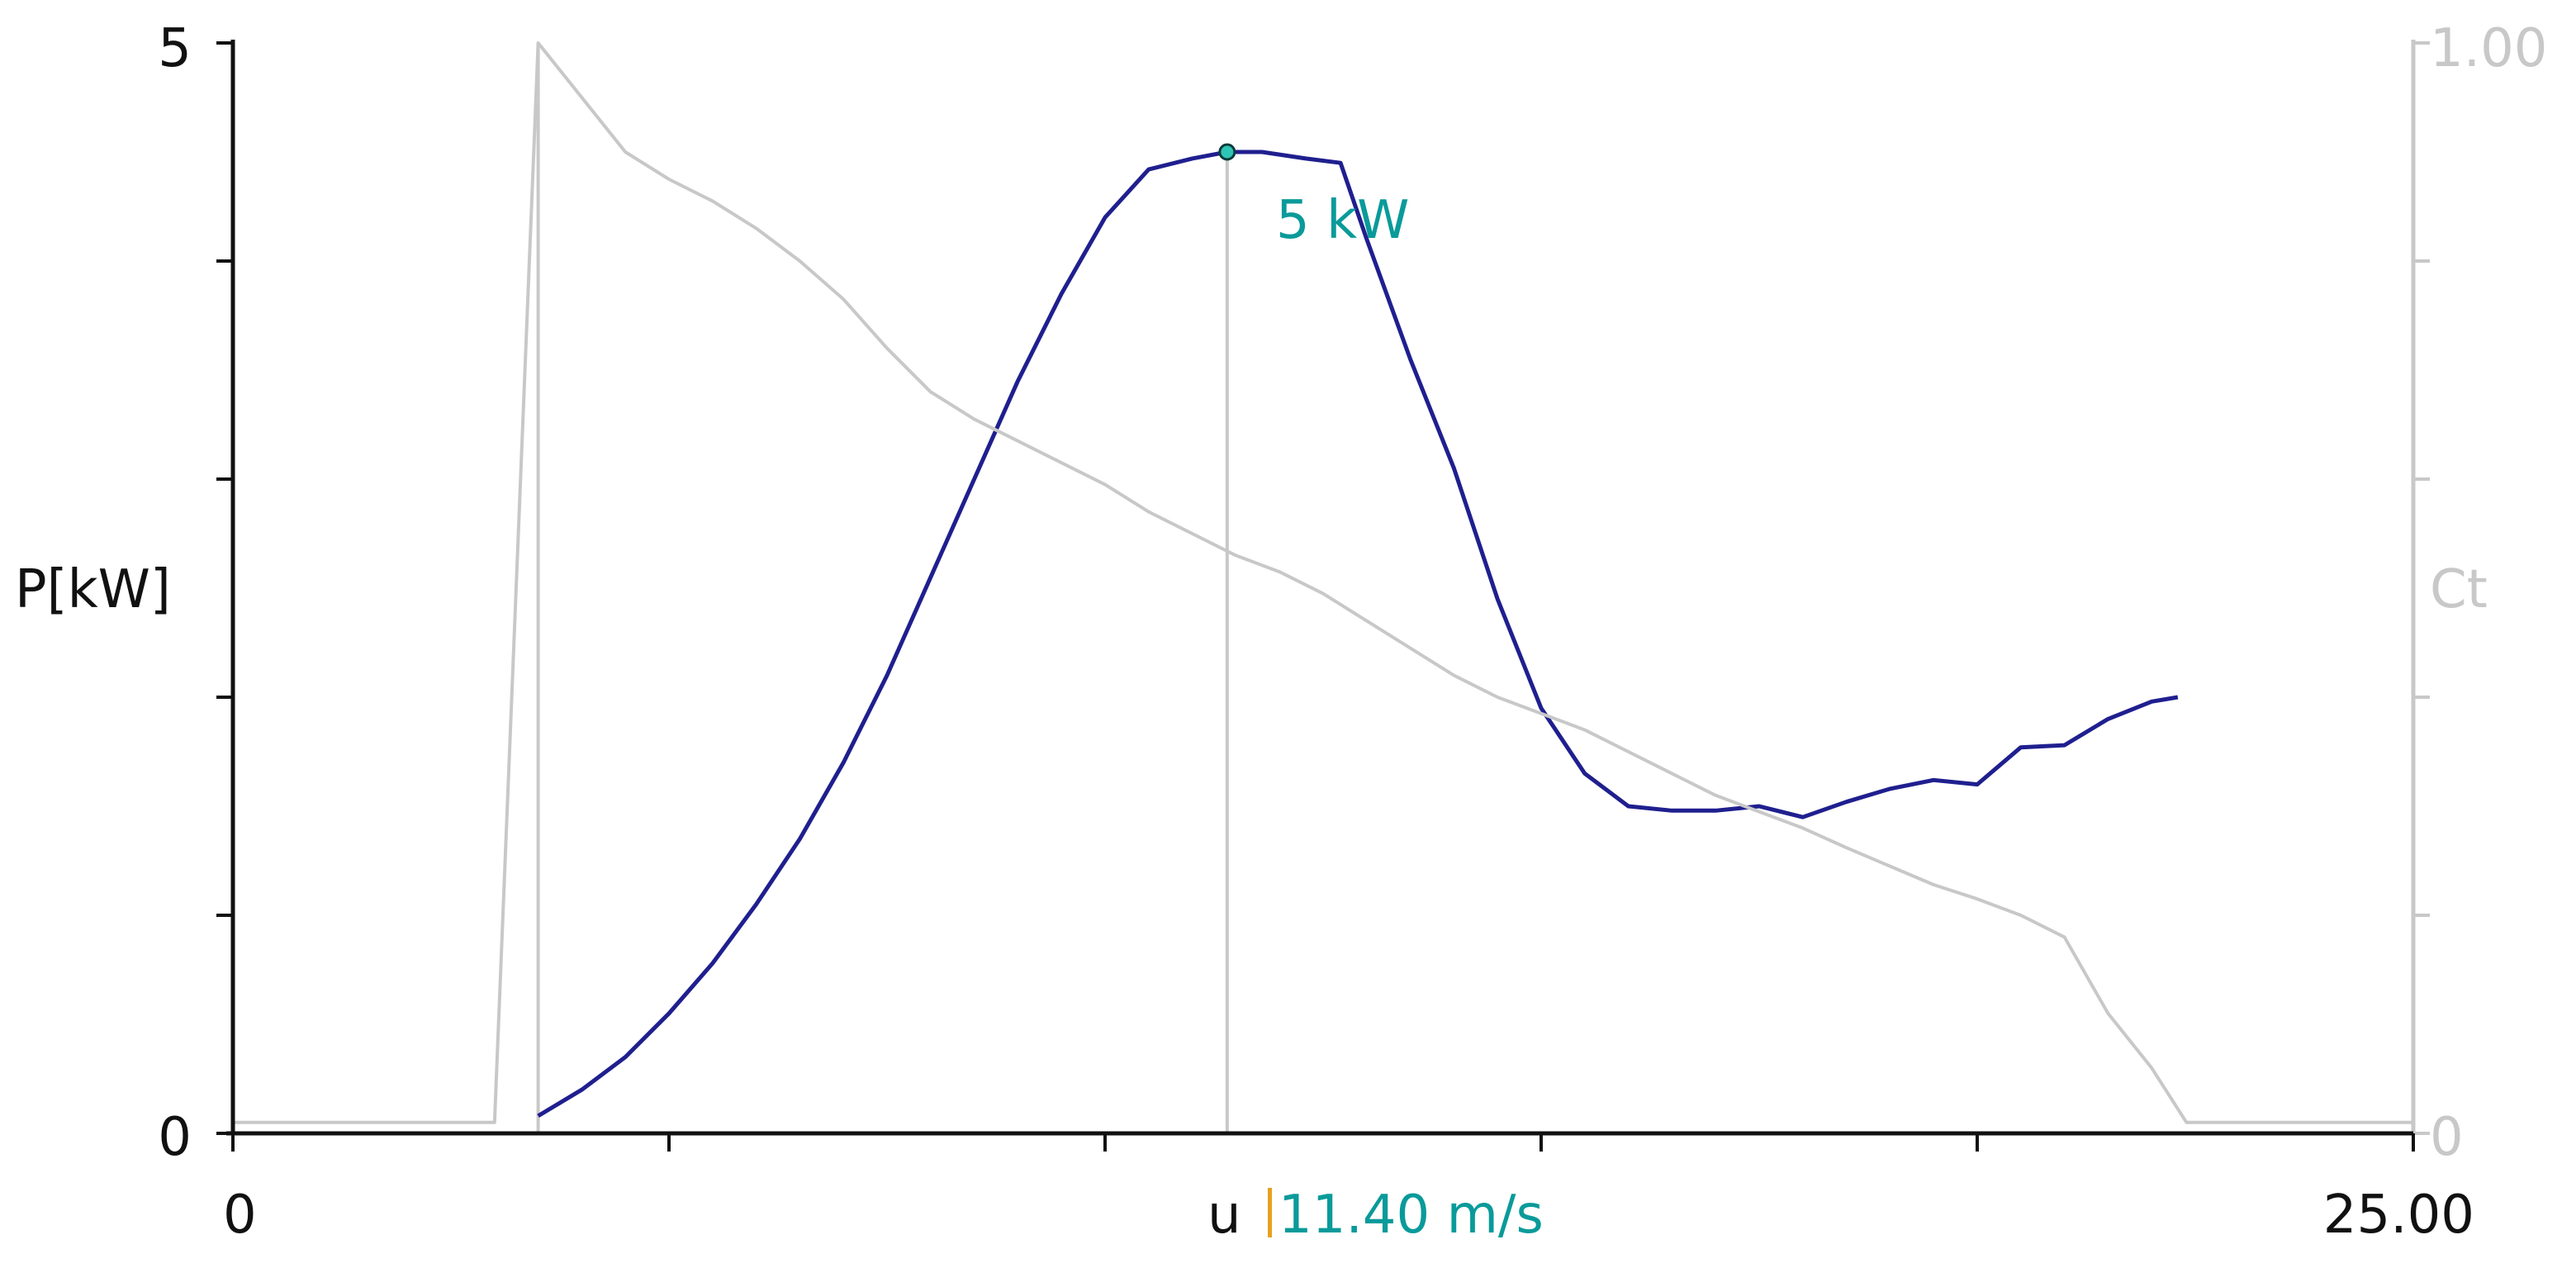 This screenshot has height=1268, width=2576. I want to click on y-left-axis-label: P[kW], so click(93, 589).